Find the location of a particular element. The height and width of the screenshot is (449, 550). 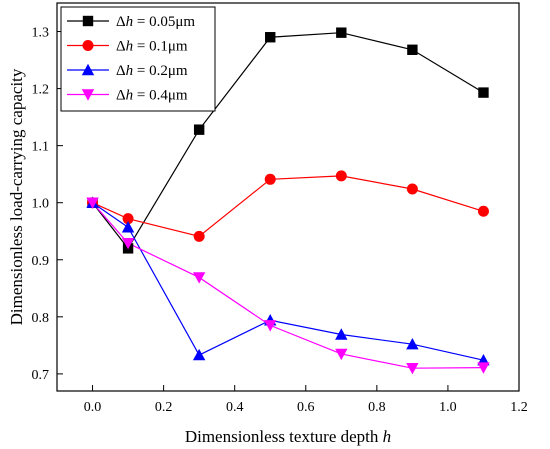

x-tick-label: 1.0 is located at coordinates (448, 407).